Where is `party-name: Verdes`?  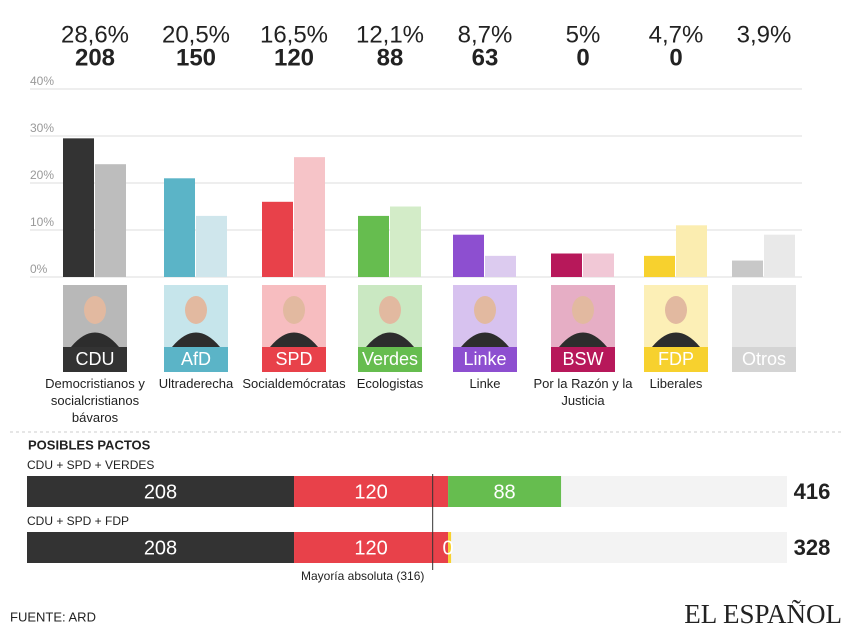 party-name: Verdes is located at coordinates (390, 359).